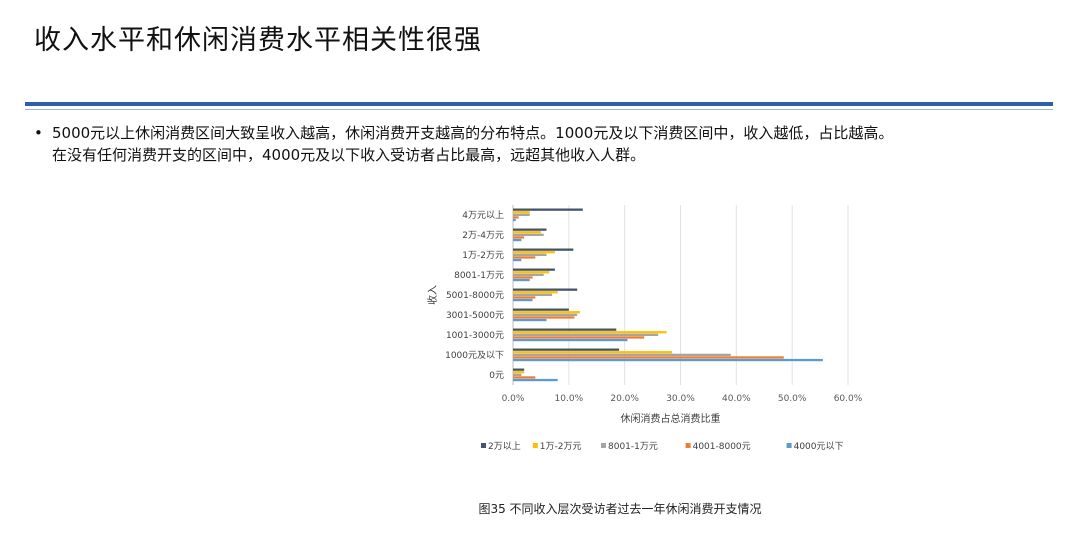 This screenshot has height=535, width=1080. I want to click on y-tick-label: 5001-8000元, so click(475, 296).